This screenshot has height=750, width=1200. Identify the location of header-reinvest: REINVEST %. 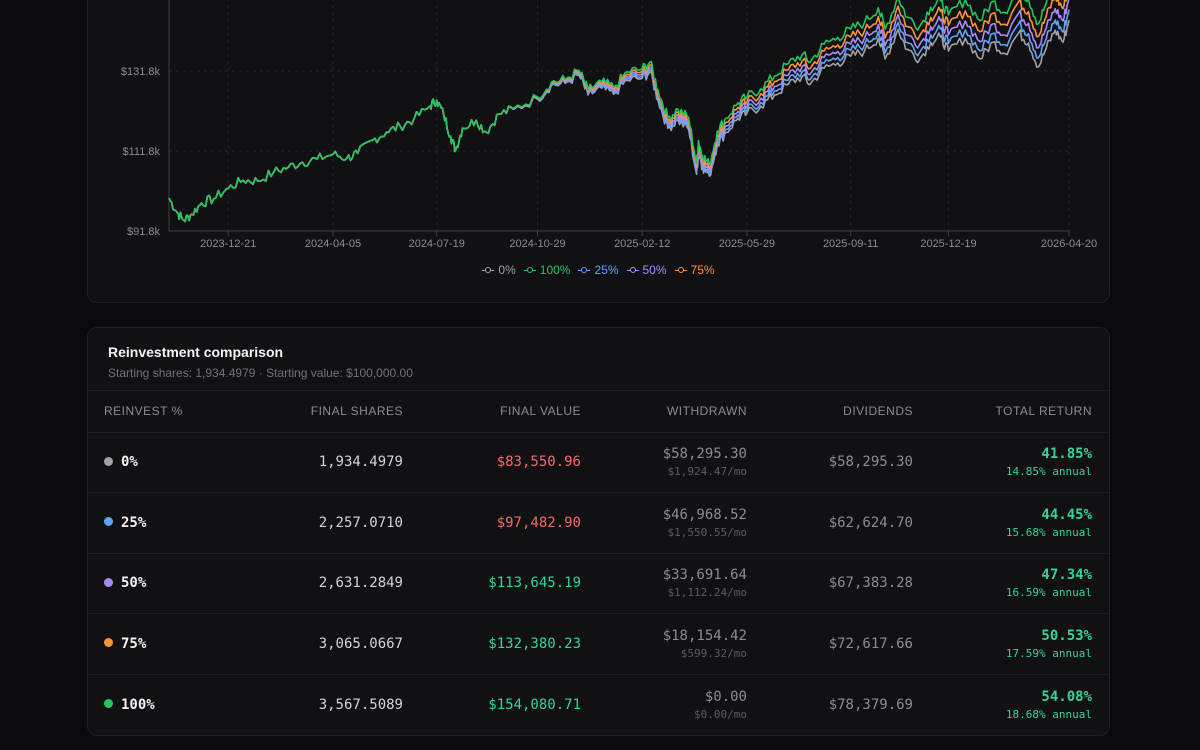
(163, 412).